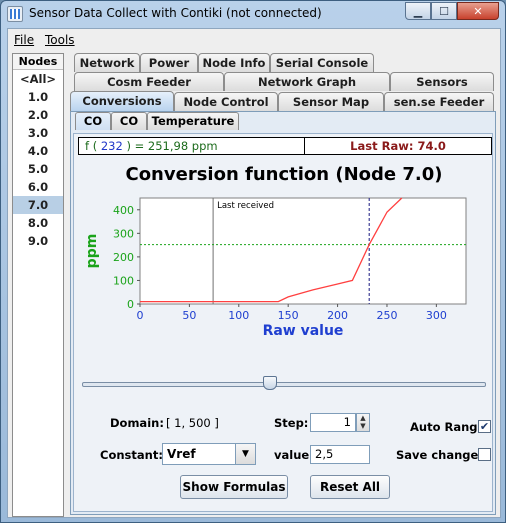 This screenshot has height=523, width=506. What do you see at coordinates (169, 62) in the screenshot?
I see `tab-power: Power` at bounding box center [169, 62].